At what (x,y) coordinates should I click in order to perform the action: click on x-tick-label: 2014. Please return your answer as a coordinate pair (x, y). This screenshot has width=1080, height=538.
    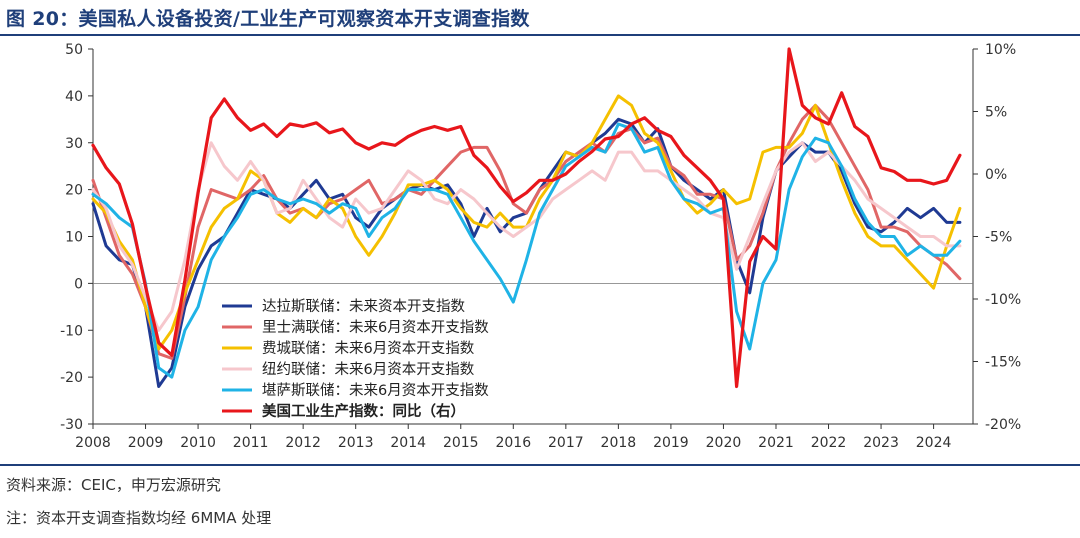
    Looking at the image, I should click on (408, 443).